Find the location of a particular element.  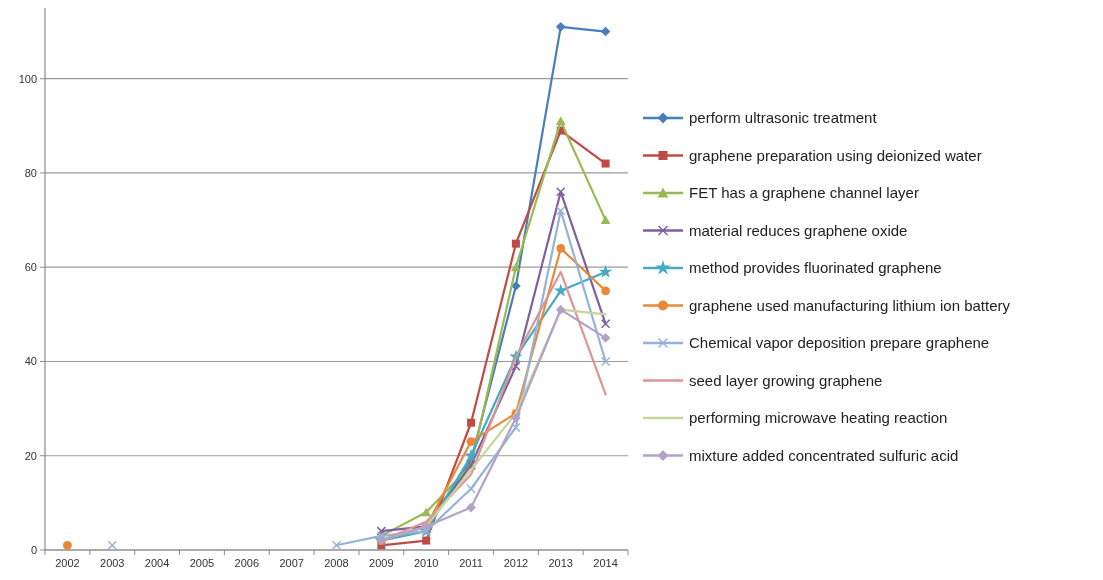

x-tick-label: 2009 is located at coordinates (381, 563).